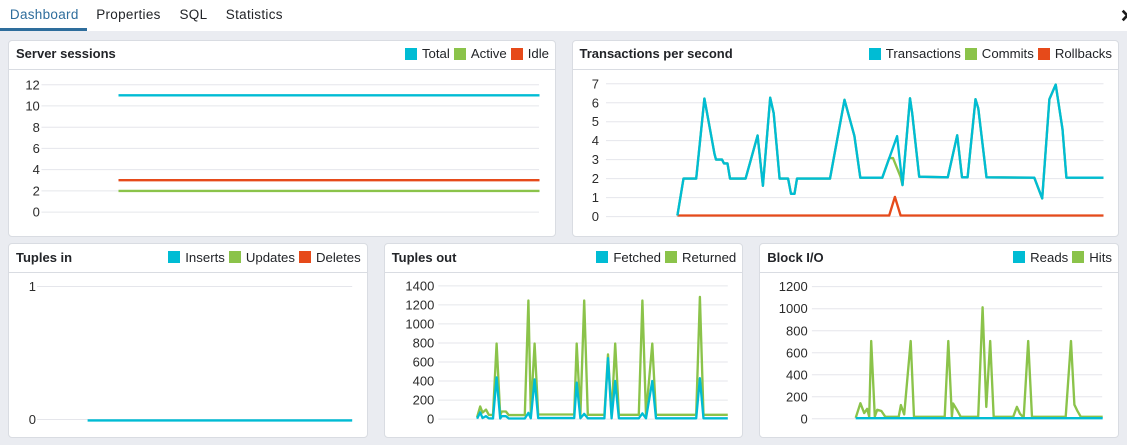  Describe the element at coordinates (36, 127) in the screenshot. I see `svg-text: 8` at that location.